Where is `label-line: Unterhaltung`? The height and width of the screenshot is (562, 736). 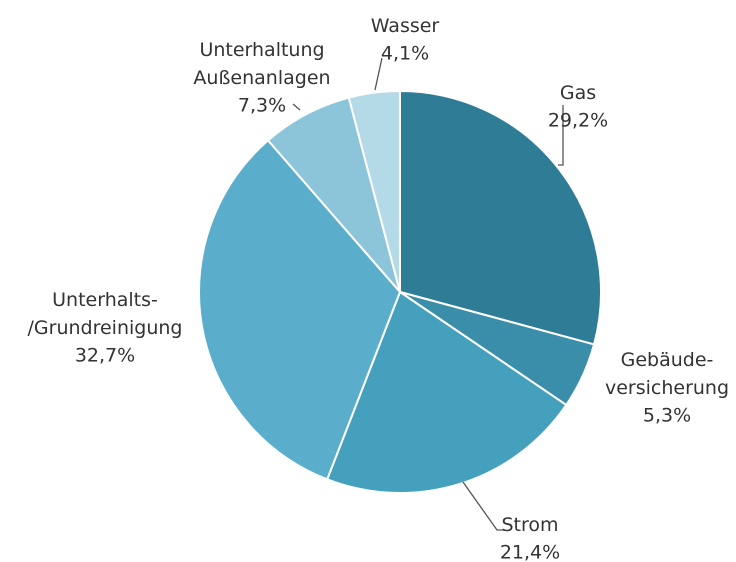
label-line: Unterhaltung is located at coordinates (261, 50).